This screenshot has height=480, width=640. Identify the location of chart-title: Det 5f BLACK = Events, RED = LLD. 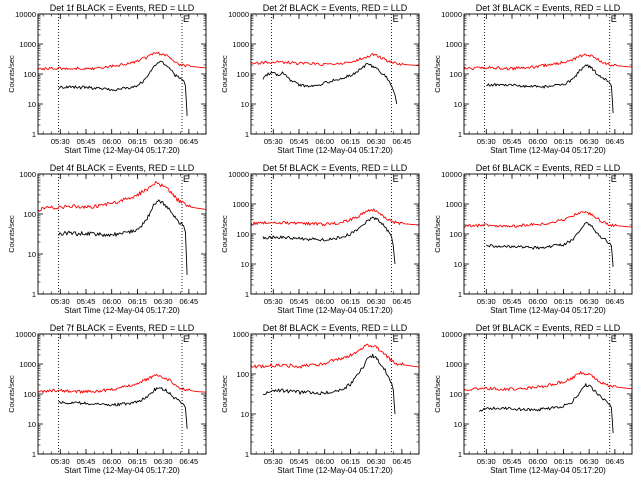
(335, 168).